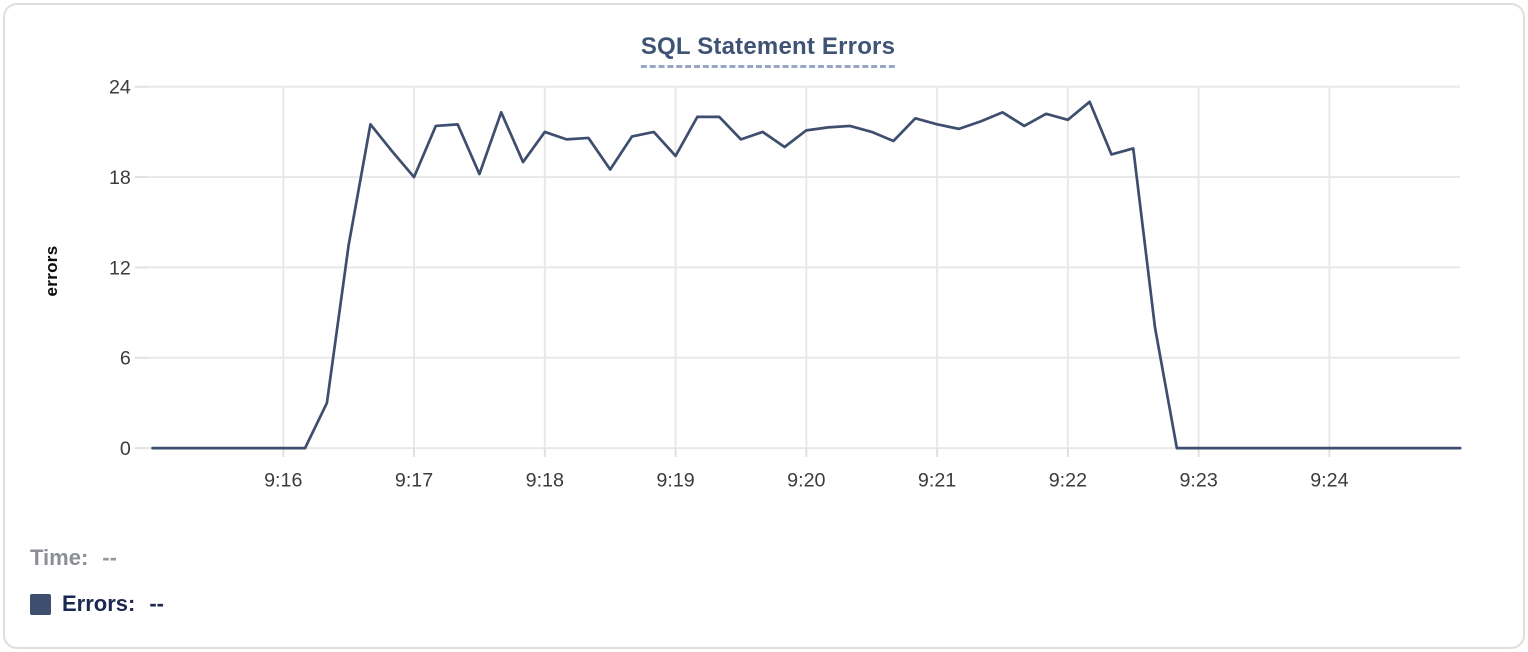 The width and height of the screenshot is (1528, 652). I want to click on y-axis-title: errors, so click(51, 271).